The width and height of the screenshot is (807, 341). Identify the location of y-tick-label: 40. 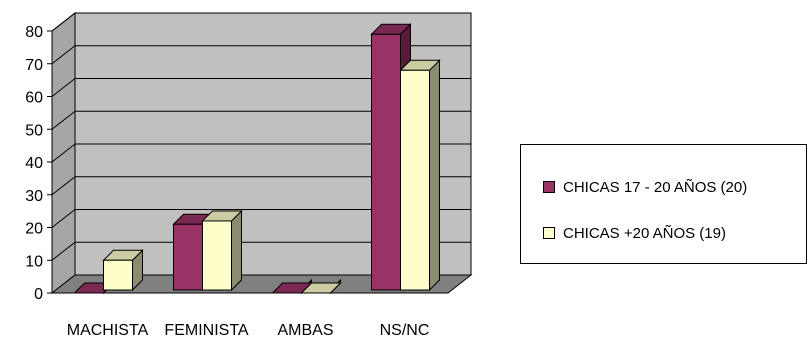
(34, 163).